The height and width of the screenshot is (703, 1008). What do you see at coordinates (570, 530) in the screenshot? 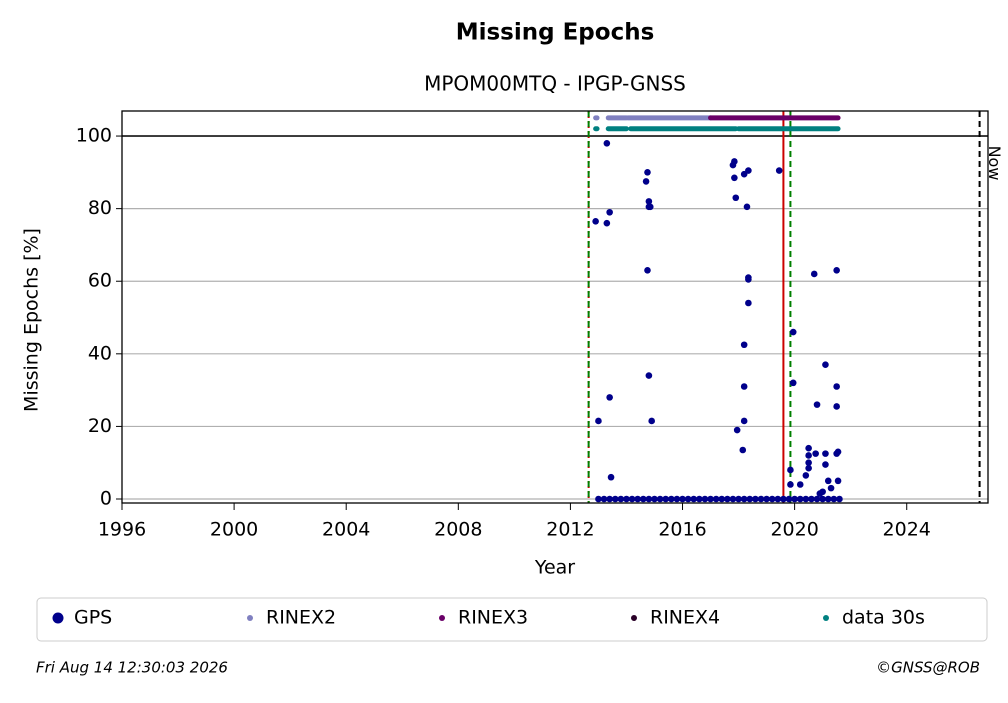
I see `x-tick-label: 2012` at bounding box center [570, 530].